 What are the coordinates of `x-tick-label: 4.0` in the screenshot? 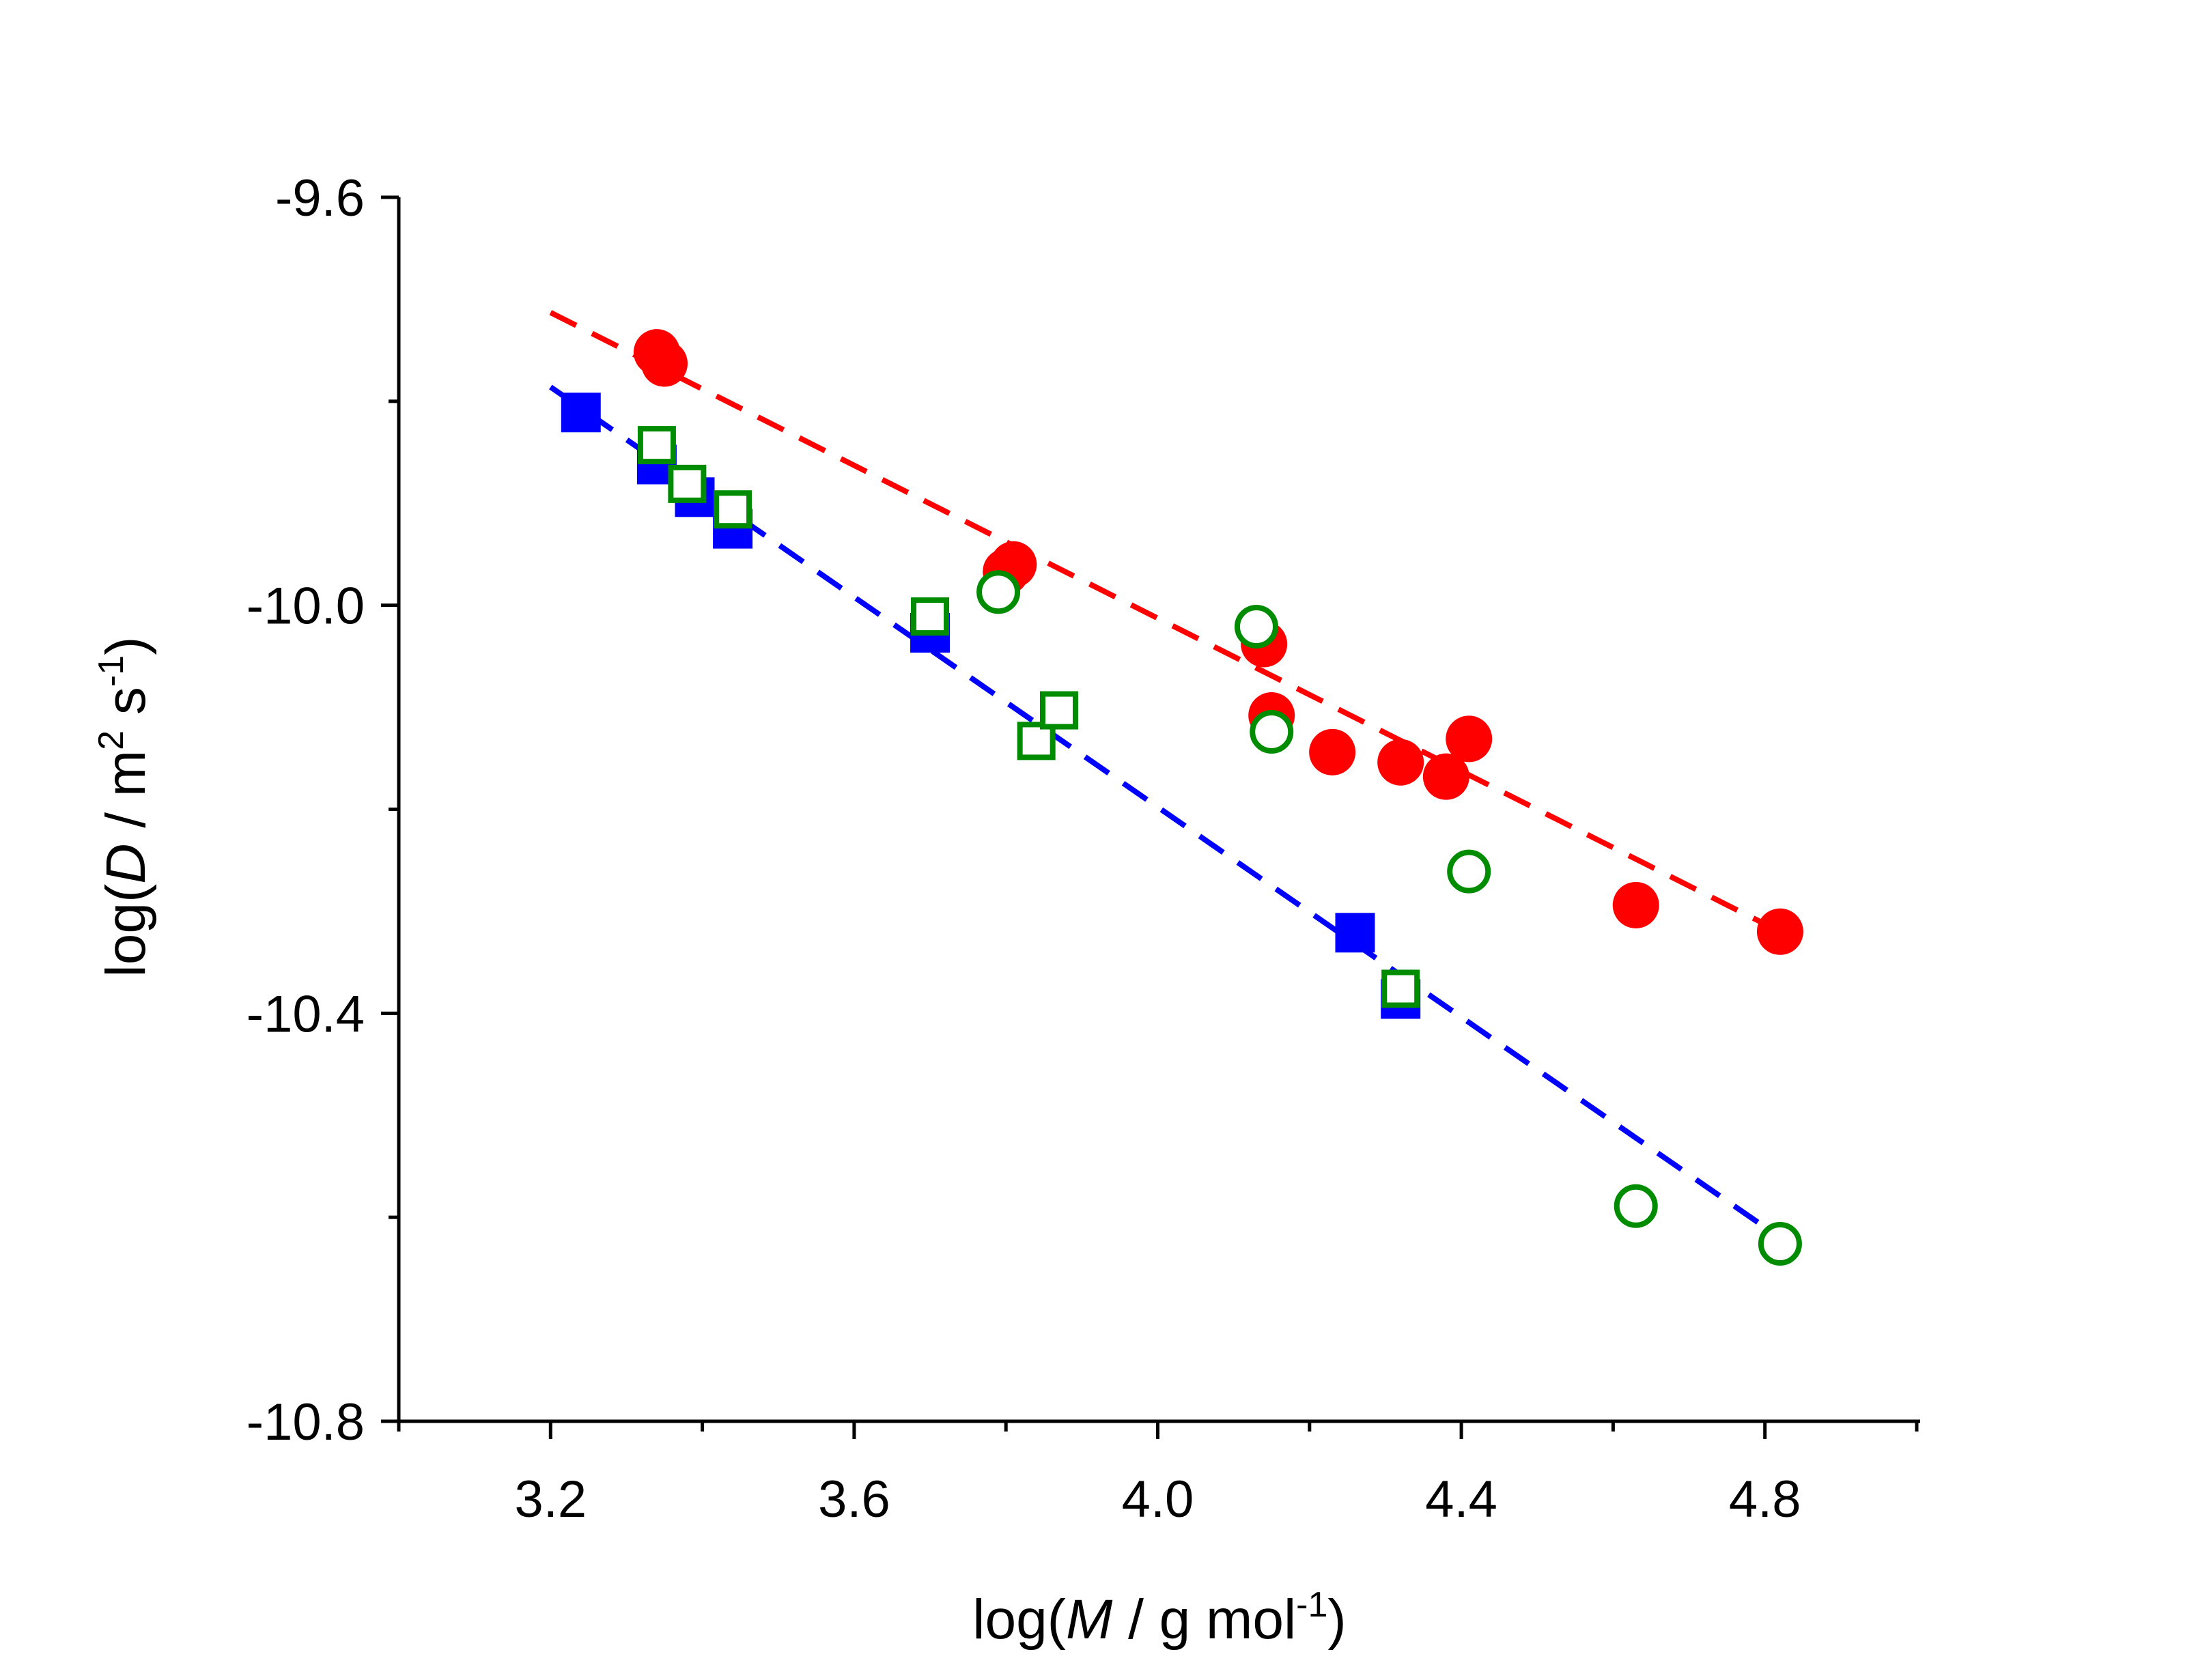 It's located at (1158, 1499).